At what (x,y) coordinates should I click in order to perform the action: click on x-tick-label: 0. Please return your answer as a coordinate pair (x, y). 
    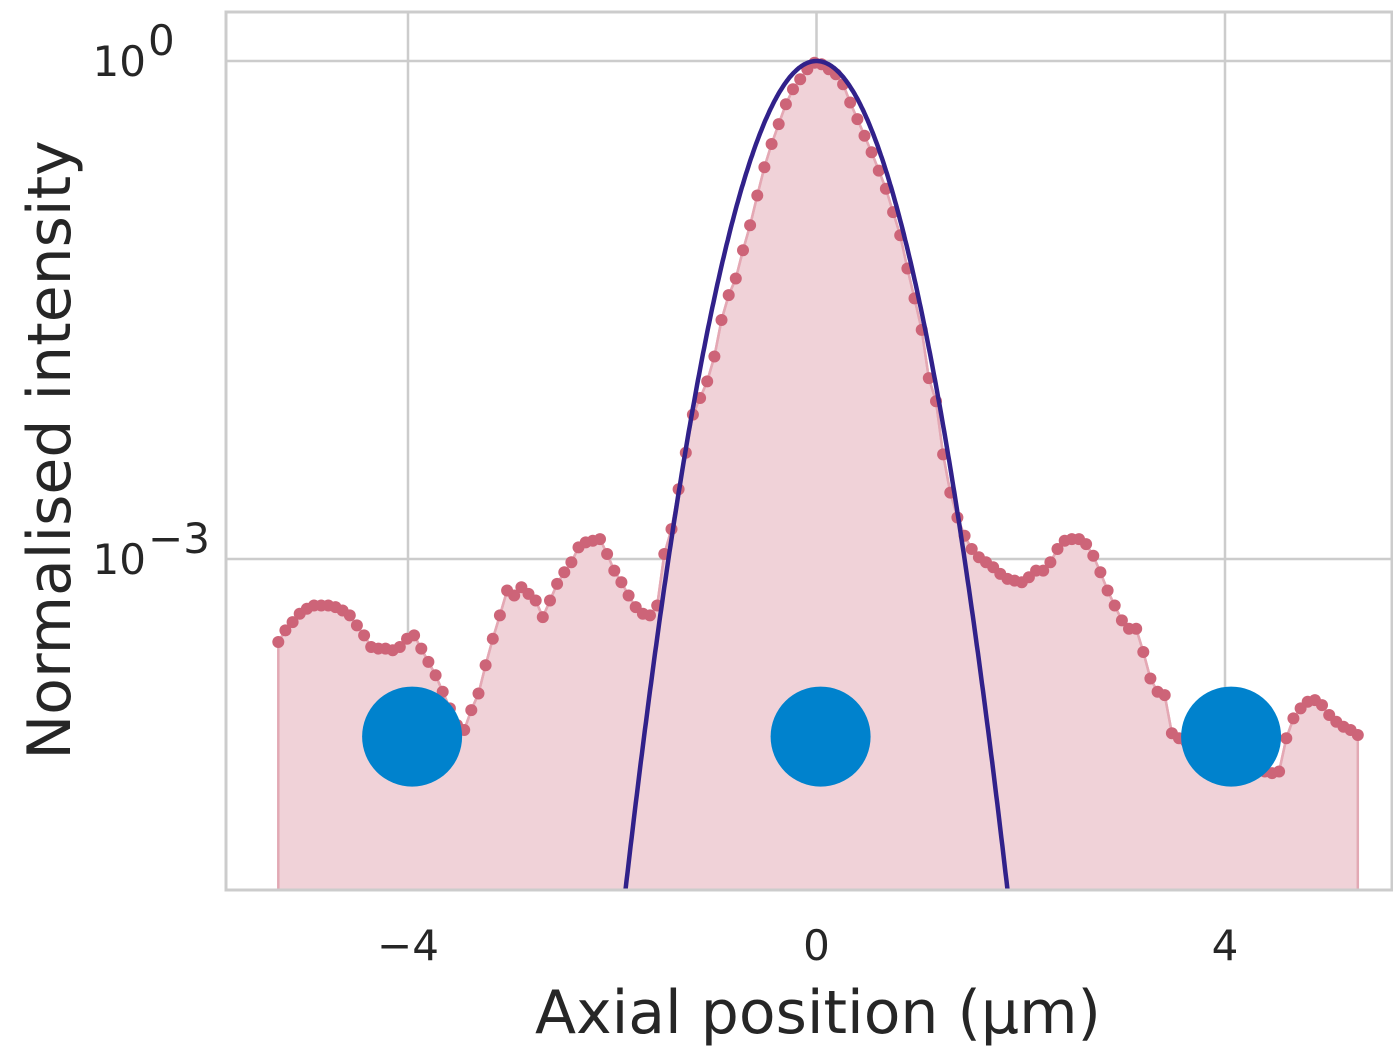
    Looking at the image, I should click on (816, 945).